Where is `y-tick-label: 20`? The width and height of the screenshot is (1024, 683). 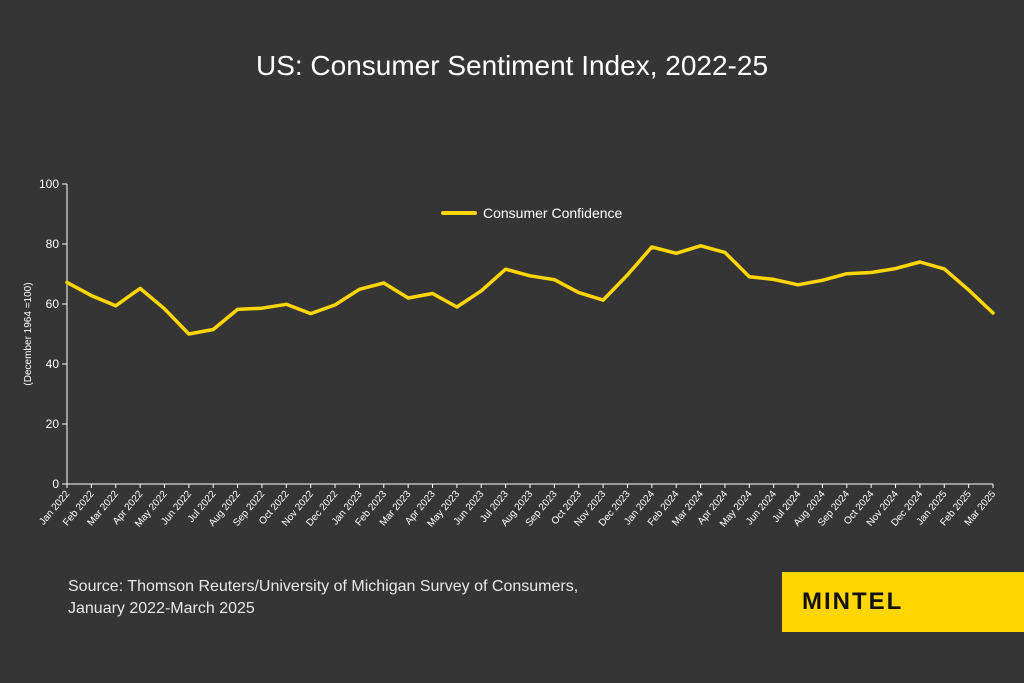
y-tick-label: 20 is located at coordinates (53, 424).